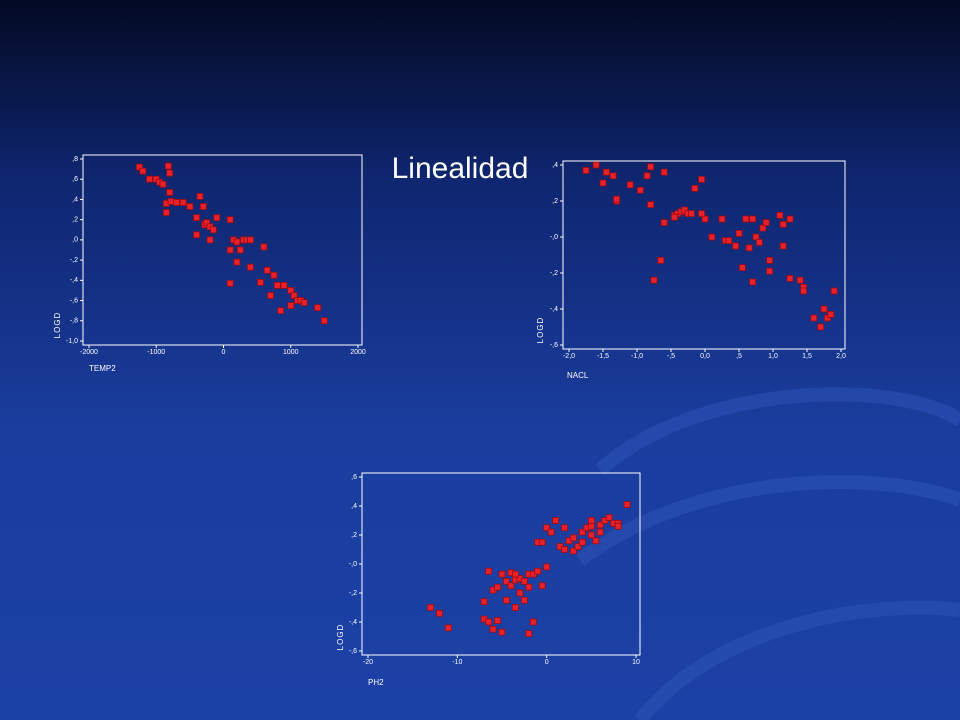  I want to click on x-axis-label: NACL, so click(578, 375).